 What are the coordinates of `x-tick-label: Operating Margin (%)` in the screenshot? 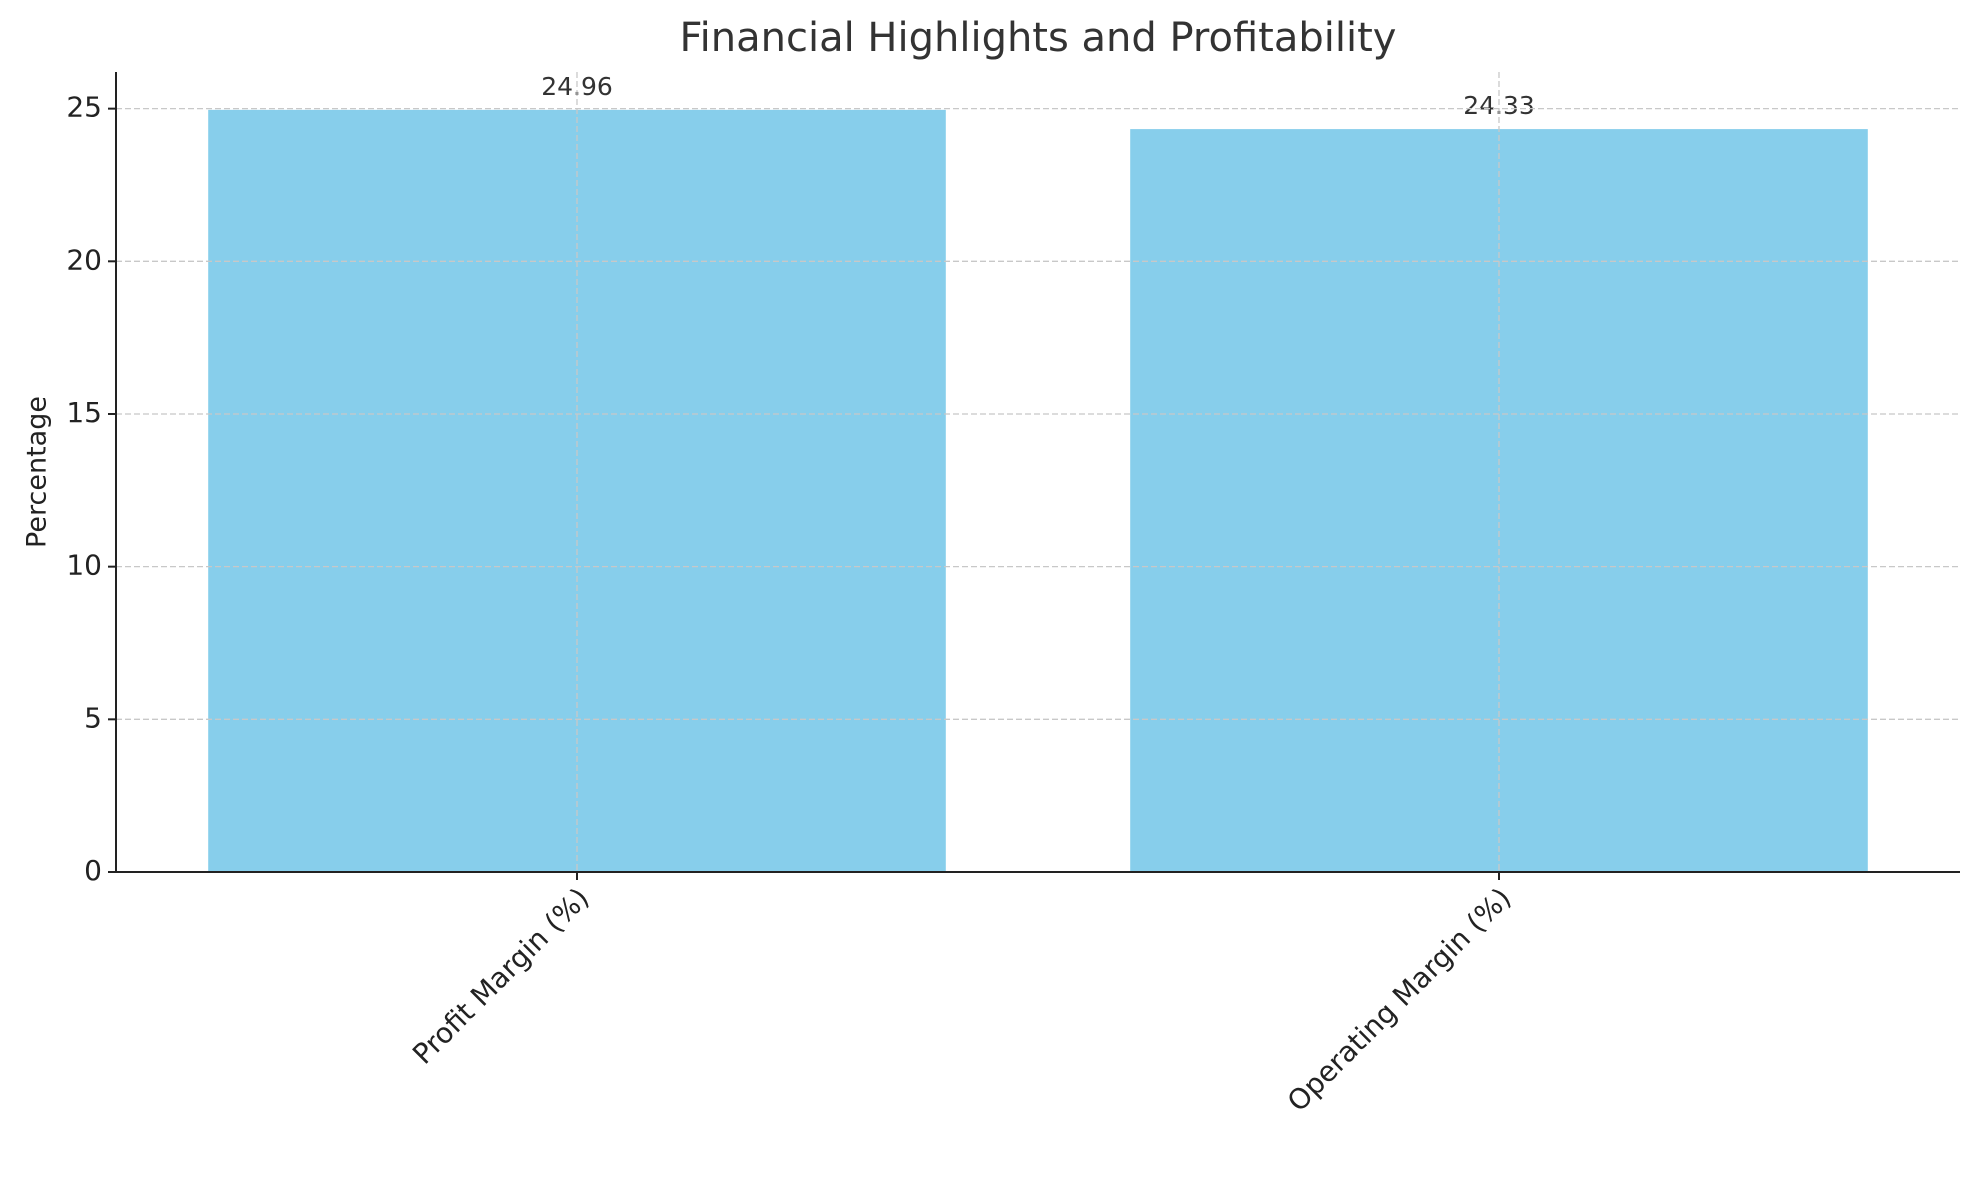 It's located at (1399, 999).